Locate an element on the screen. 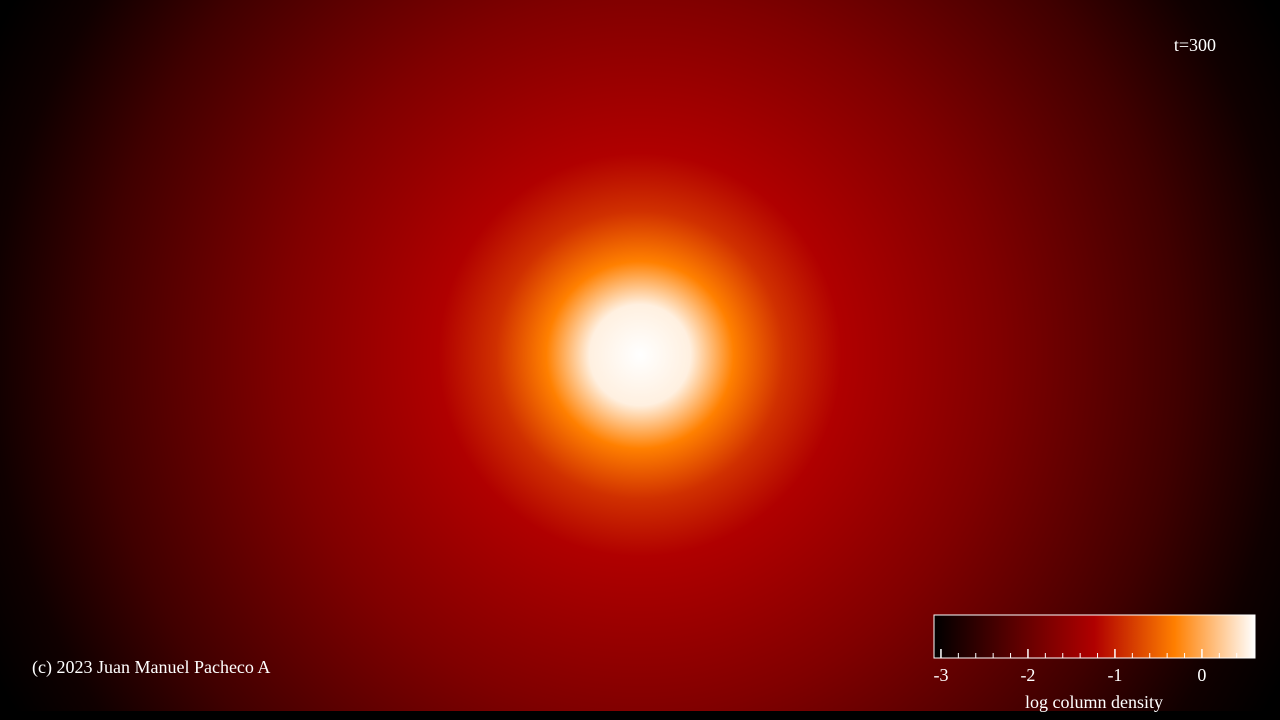 The height and width of the screenshot is (720, 1280). colorbar-tick-label: -3 is located at coordinates (940, 675).